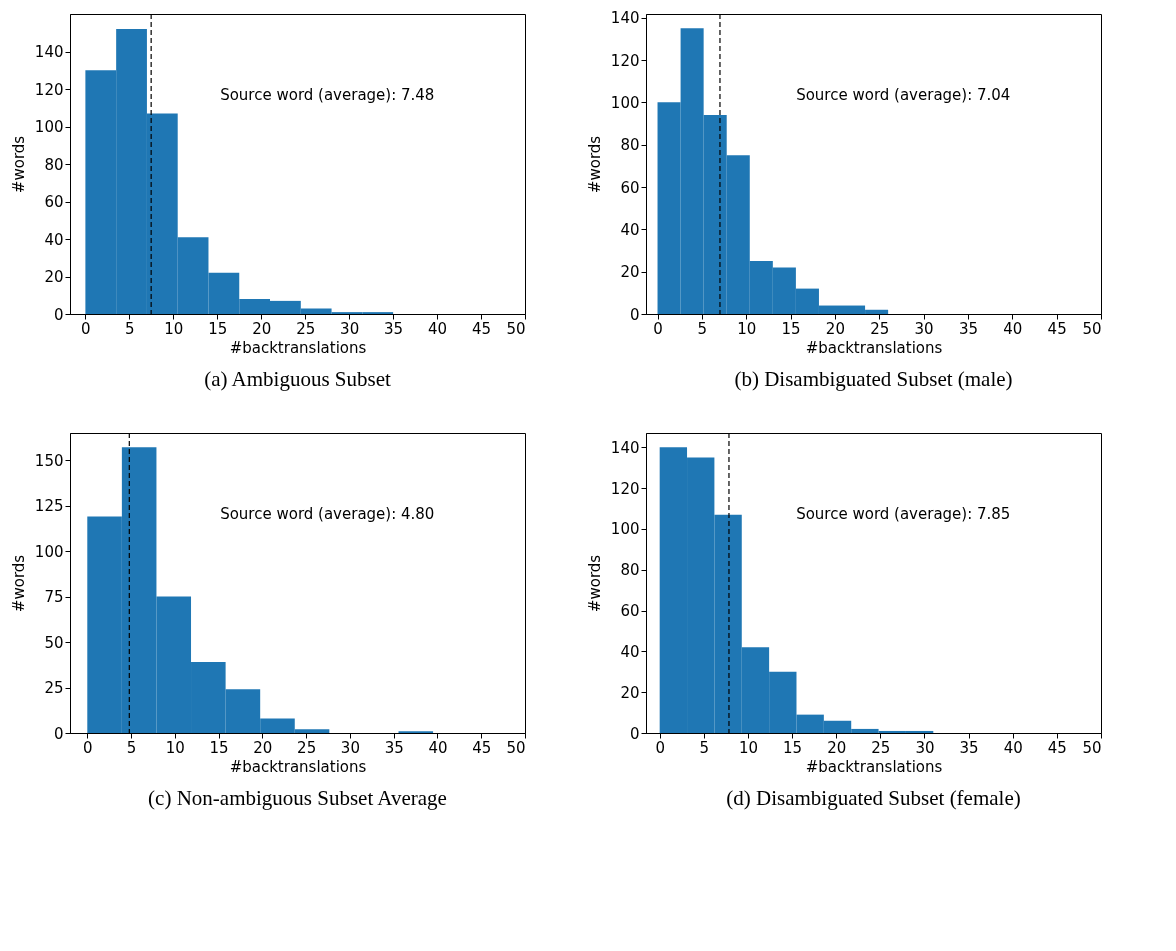  What do you see at coordinates (873, 798) in the screenshot?
I see `text: (d) Disambiguated Subset (female)` at bounding box center [873, 798].